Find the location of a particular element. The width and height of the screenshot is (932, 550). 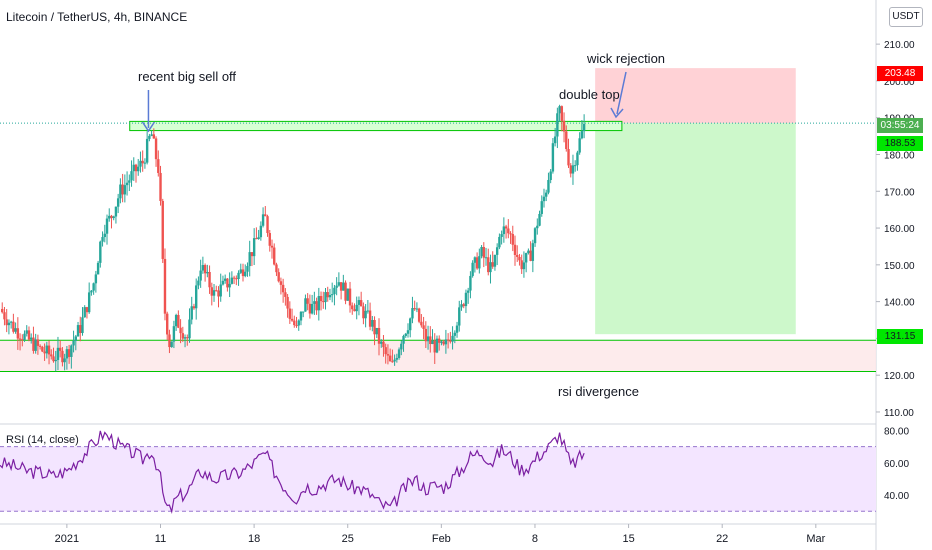

price-tick-label: 160.00 is located at coordinates (899, 229).